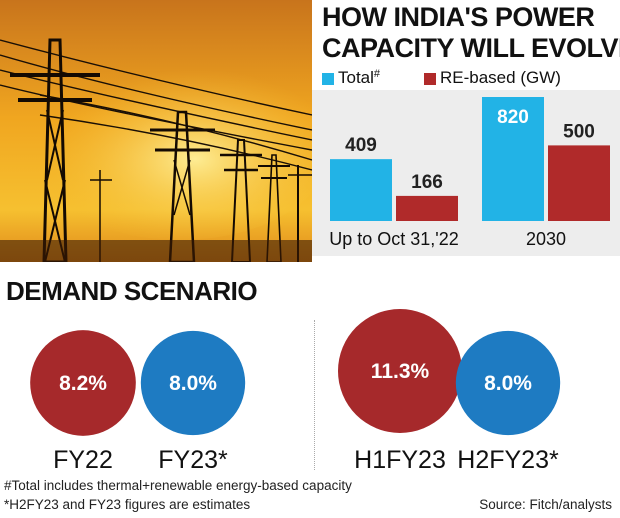  I want to click on period-label-1-0: H1FY23, so click(400, 460).